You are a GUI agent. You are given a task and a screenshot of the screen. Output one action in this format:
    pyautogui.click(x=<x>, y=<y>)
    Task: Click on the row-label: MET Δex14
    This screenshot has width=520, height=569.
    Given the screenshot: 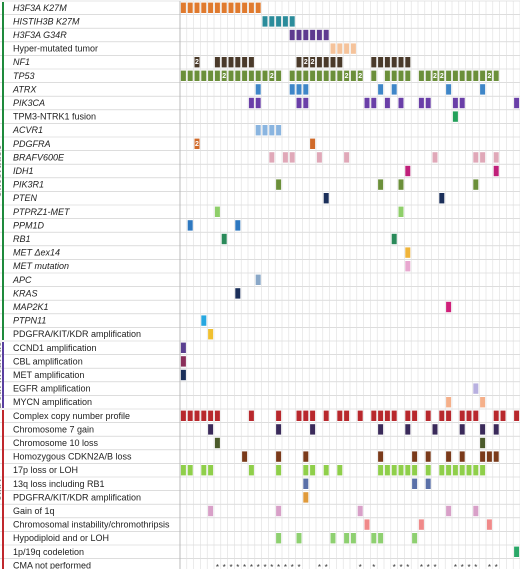 What is the action you would take?
    pyautogui.click(x=36, y=253)
    